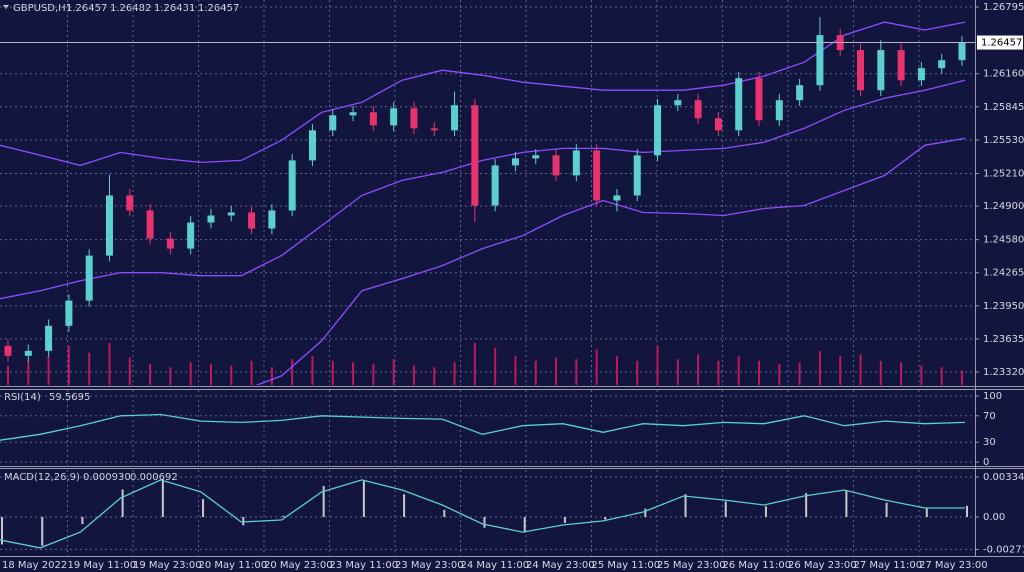 The height and width of the screenshot is (572, 1024). What do you see at coordinates (888, 565) in the screenshot?
I see `x-tick-label: 27 May 11:00` at bounding box center [888, 565].